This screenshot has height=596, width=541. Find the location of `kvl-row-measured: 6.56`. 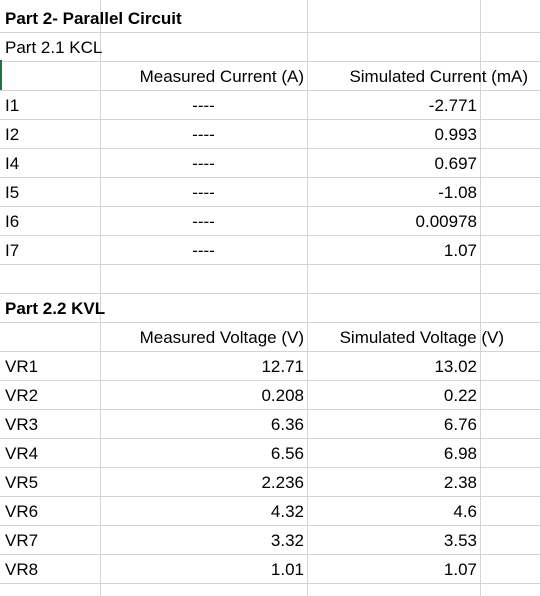

kvl-row-measured: 6.56 is located at coordinates (287, 453).